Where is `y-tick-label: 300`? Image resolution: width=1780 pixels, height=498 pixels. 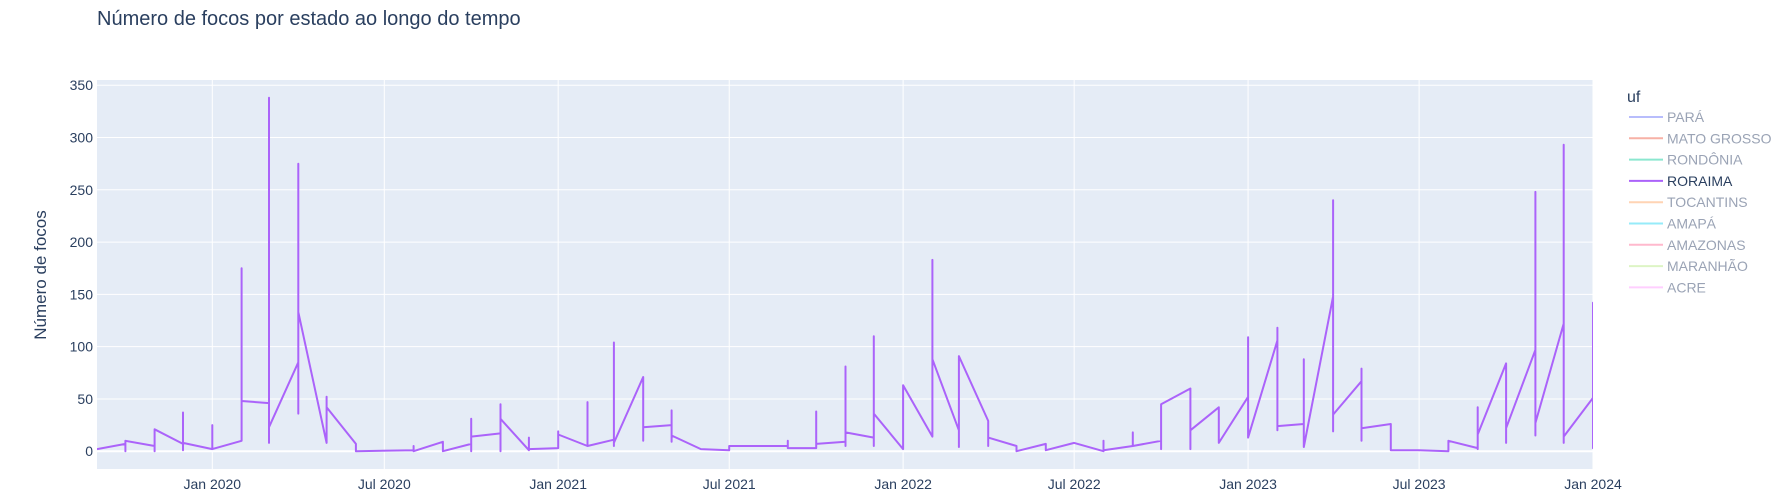
y-tick-label: 300 is located at coordinates (82, 138).